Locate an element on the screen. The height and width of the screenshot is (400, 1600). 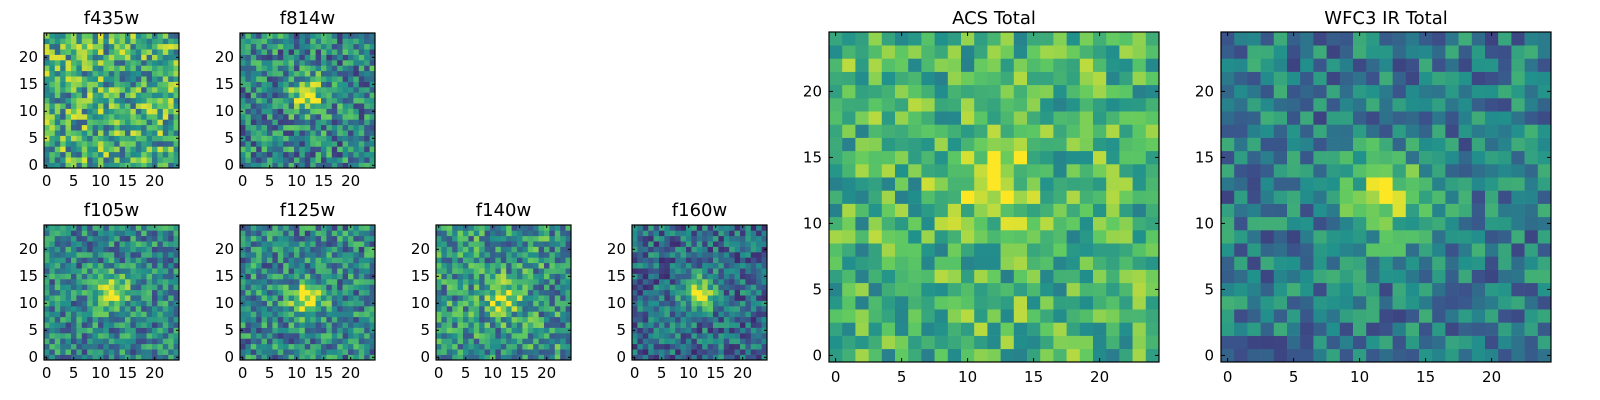
heatmap-cells is located at coordinates (700, 293).